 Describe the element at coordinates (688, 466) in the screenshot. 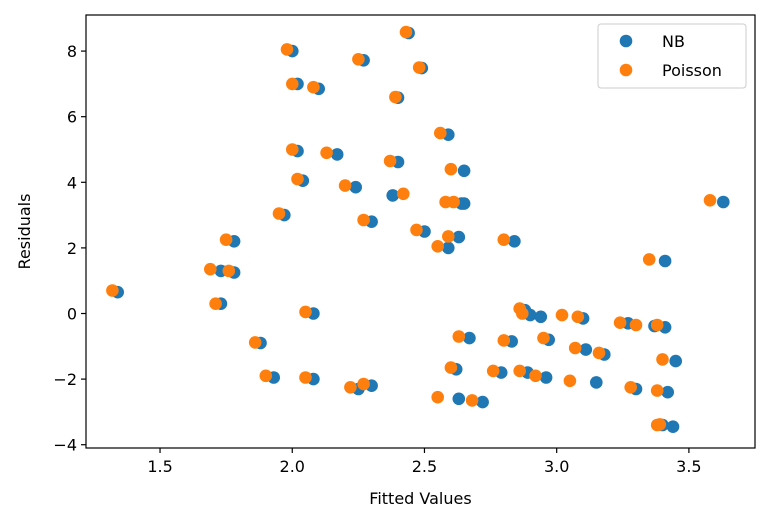

I see `x-tick-label: 3.5` at that location.